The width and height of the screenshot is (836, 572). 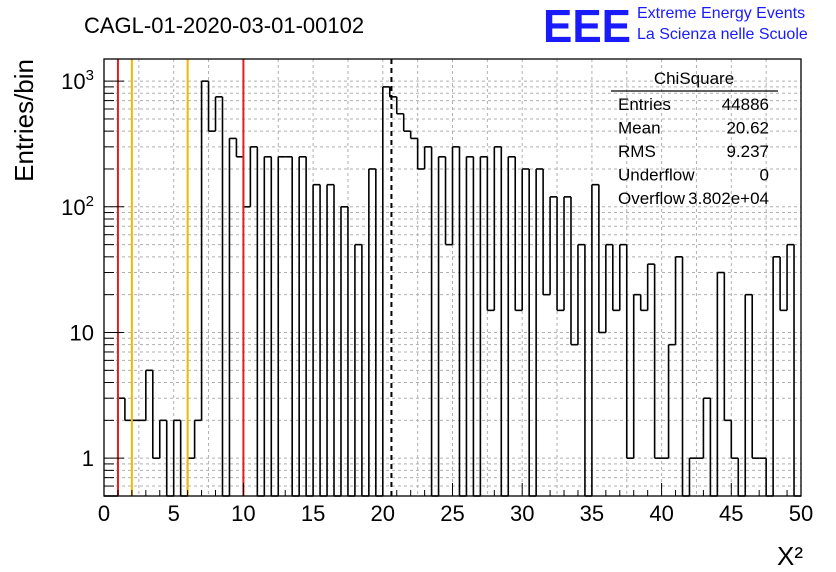 What do you see at coordinates (174, 513) in the screenshot?
I see `x-tick-label: 5` at bounding box center [174, 513].